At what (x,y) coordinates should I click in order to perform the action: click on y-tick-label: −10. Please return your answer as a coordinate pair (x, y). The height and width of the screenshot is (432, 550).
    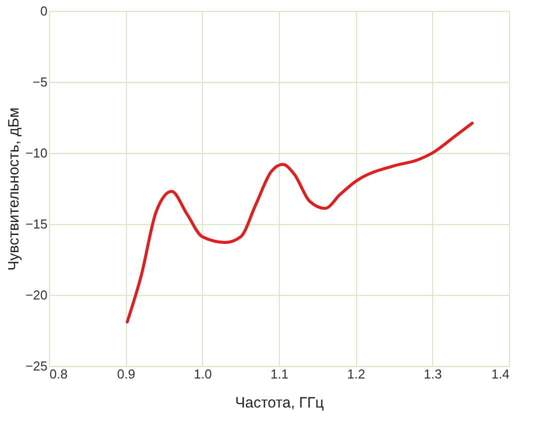
    Looking at the image, I should click on (36, 153).